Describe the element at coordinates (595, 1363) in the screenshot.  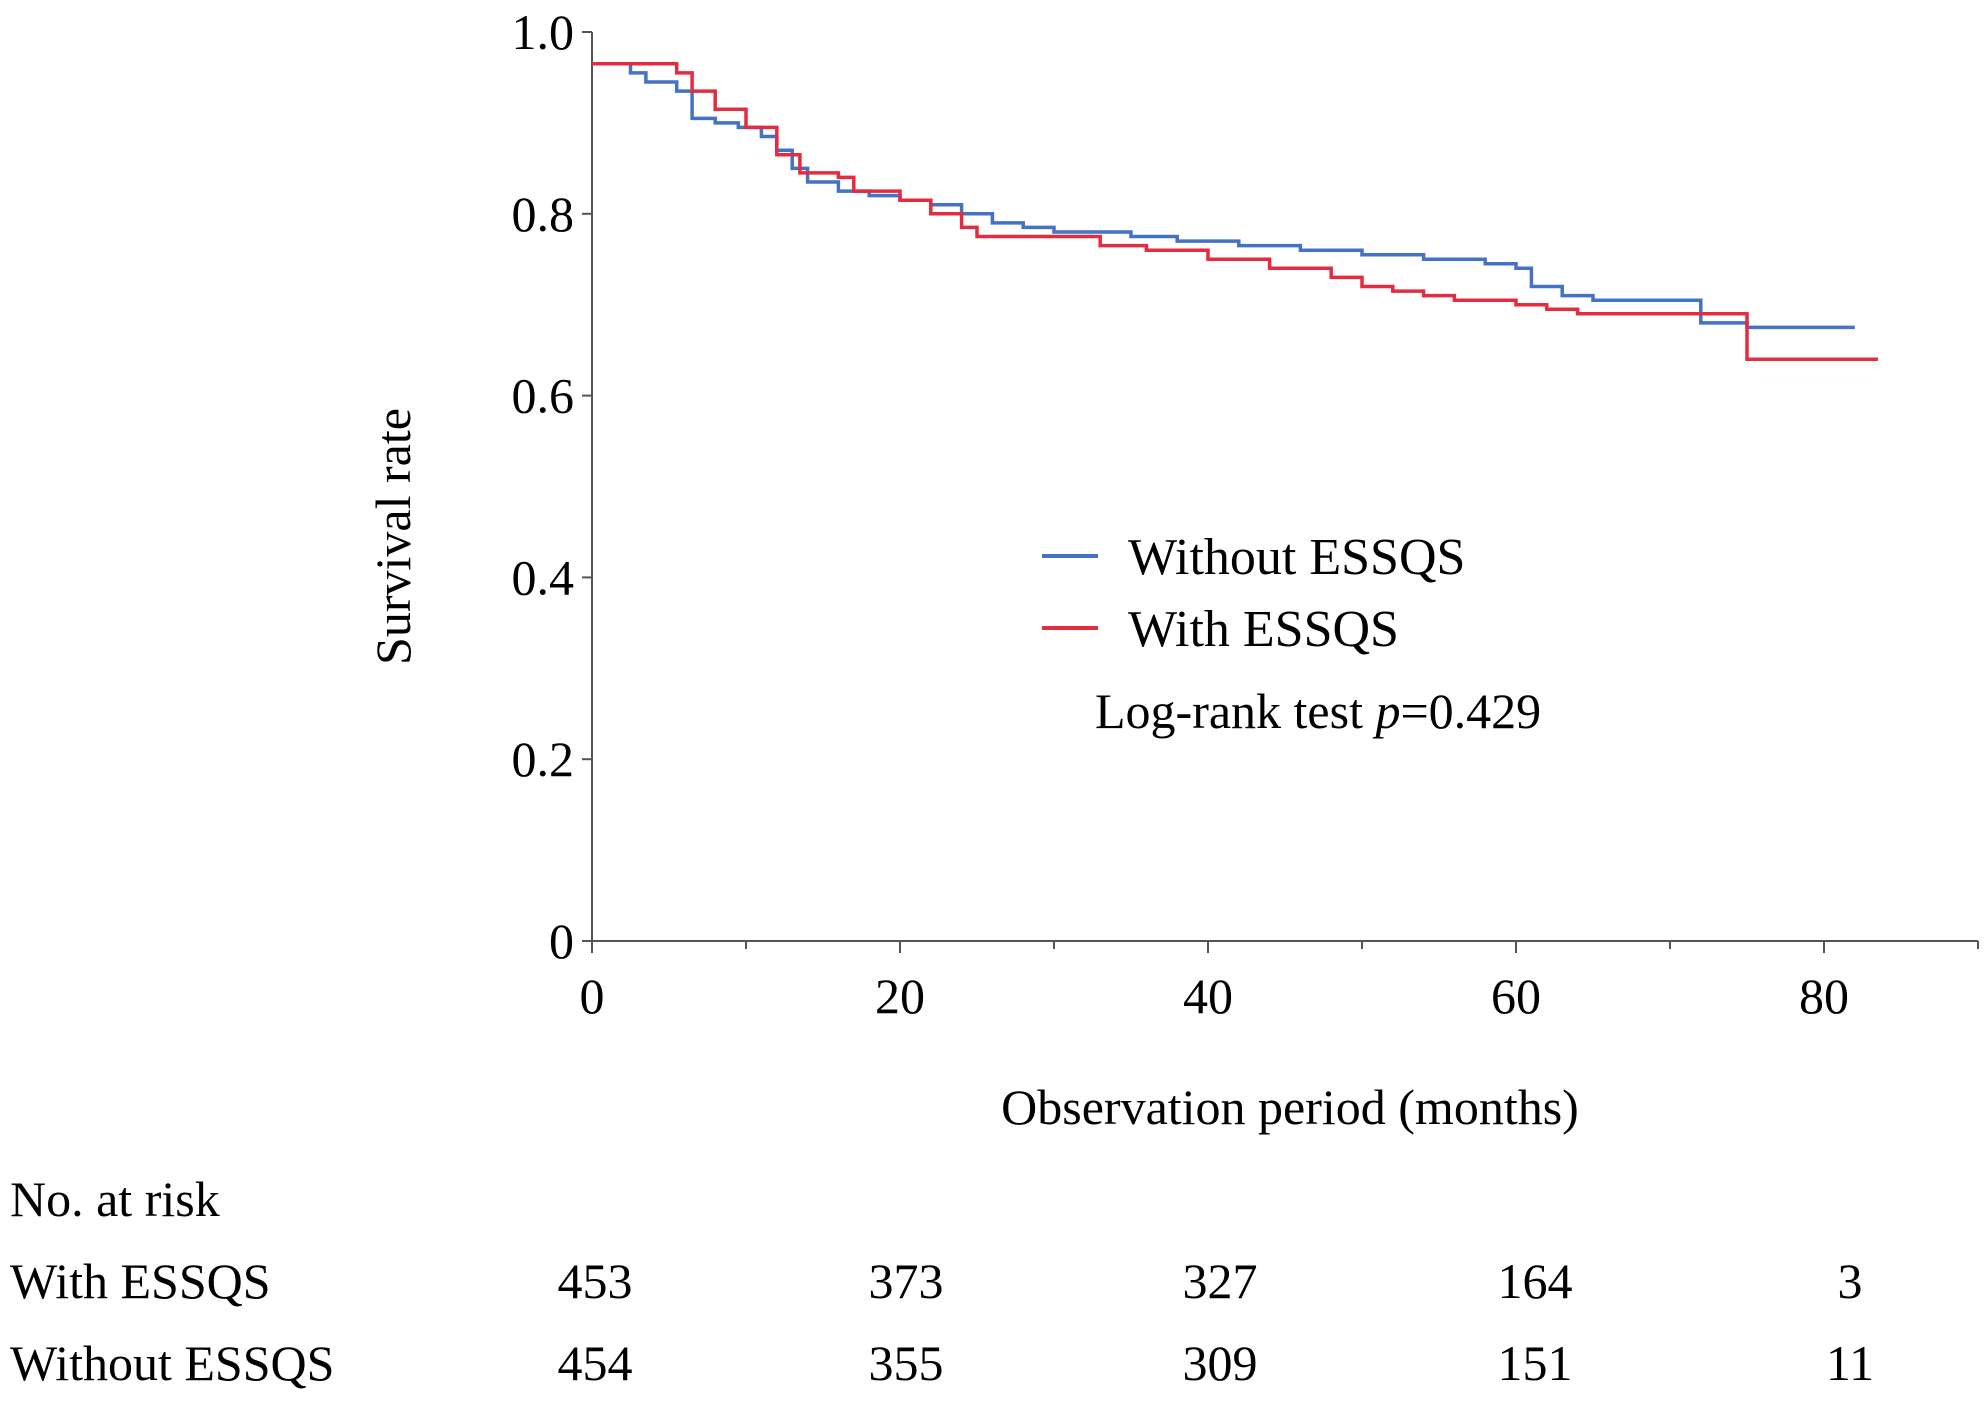
I see `risk-cell: 454` at that location.